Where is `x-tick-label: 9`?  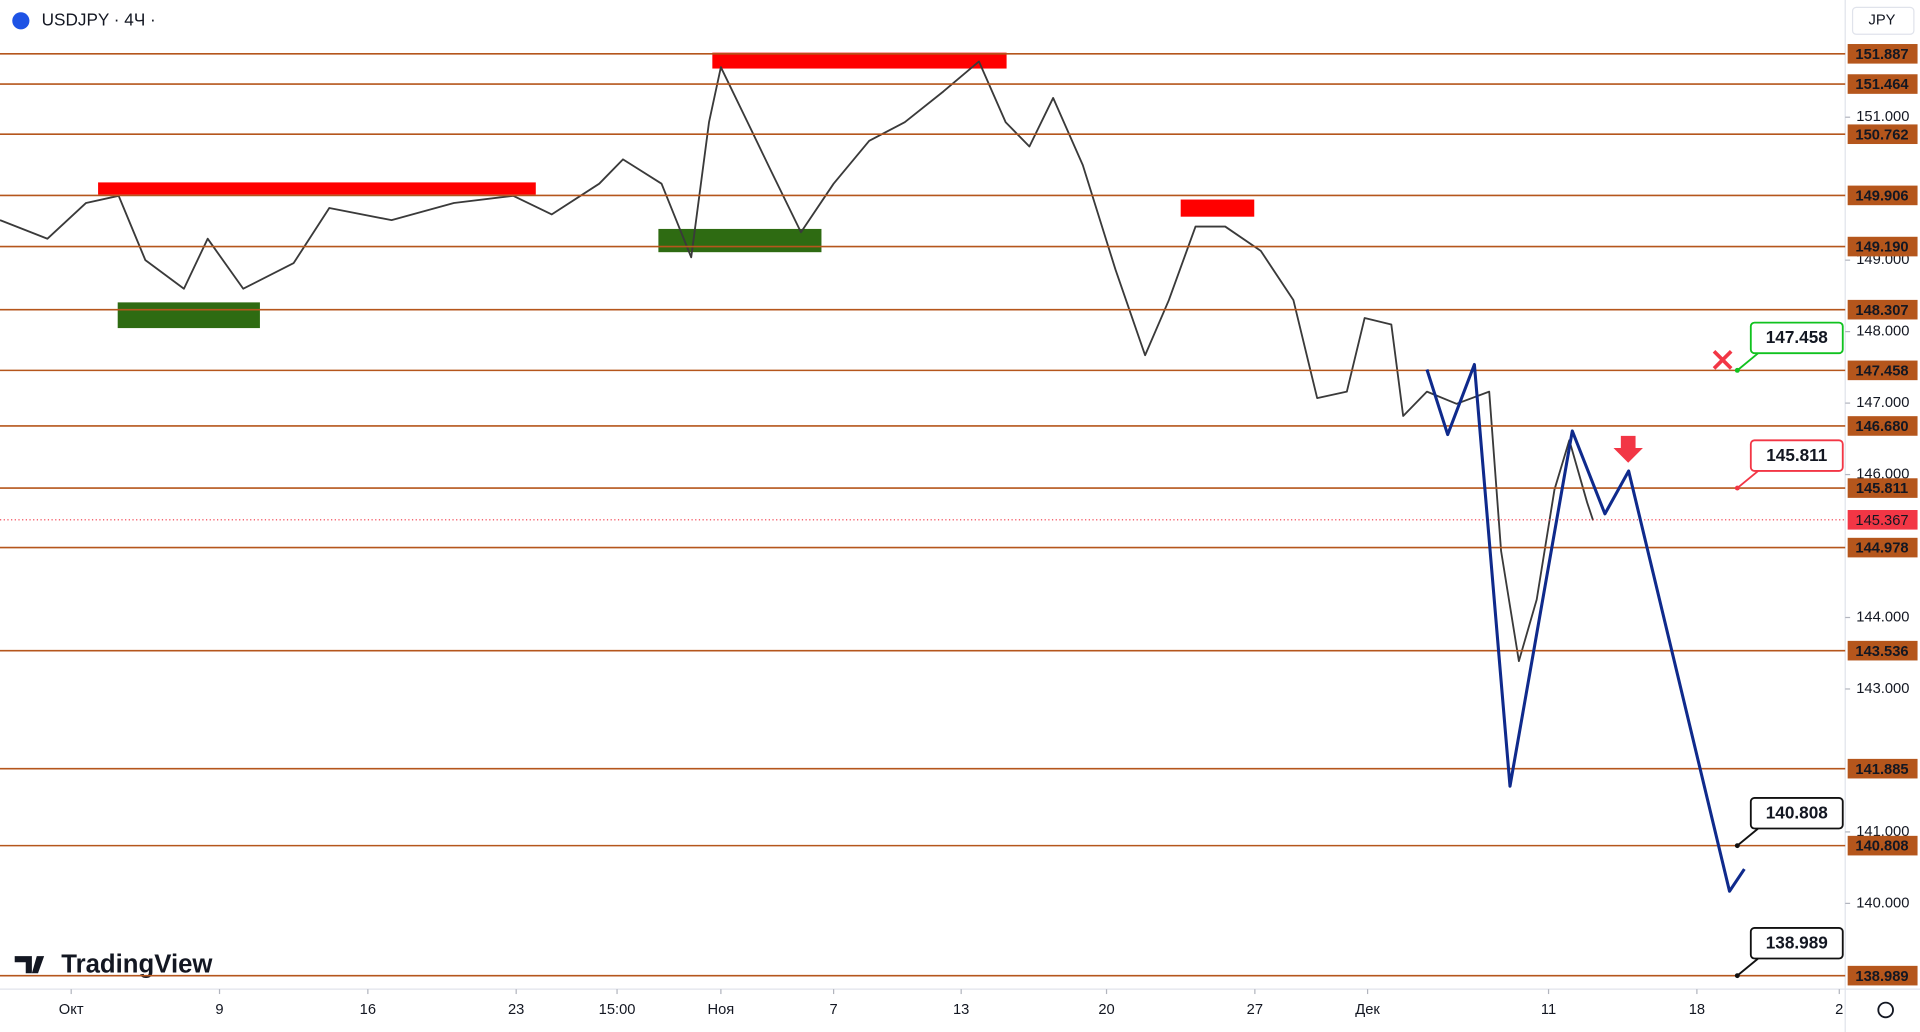
x-tick-label: 9 is located at coordinates (219, 1010).